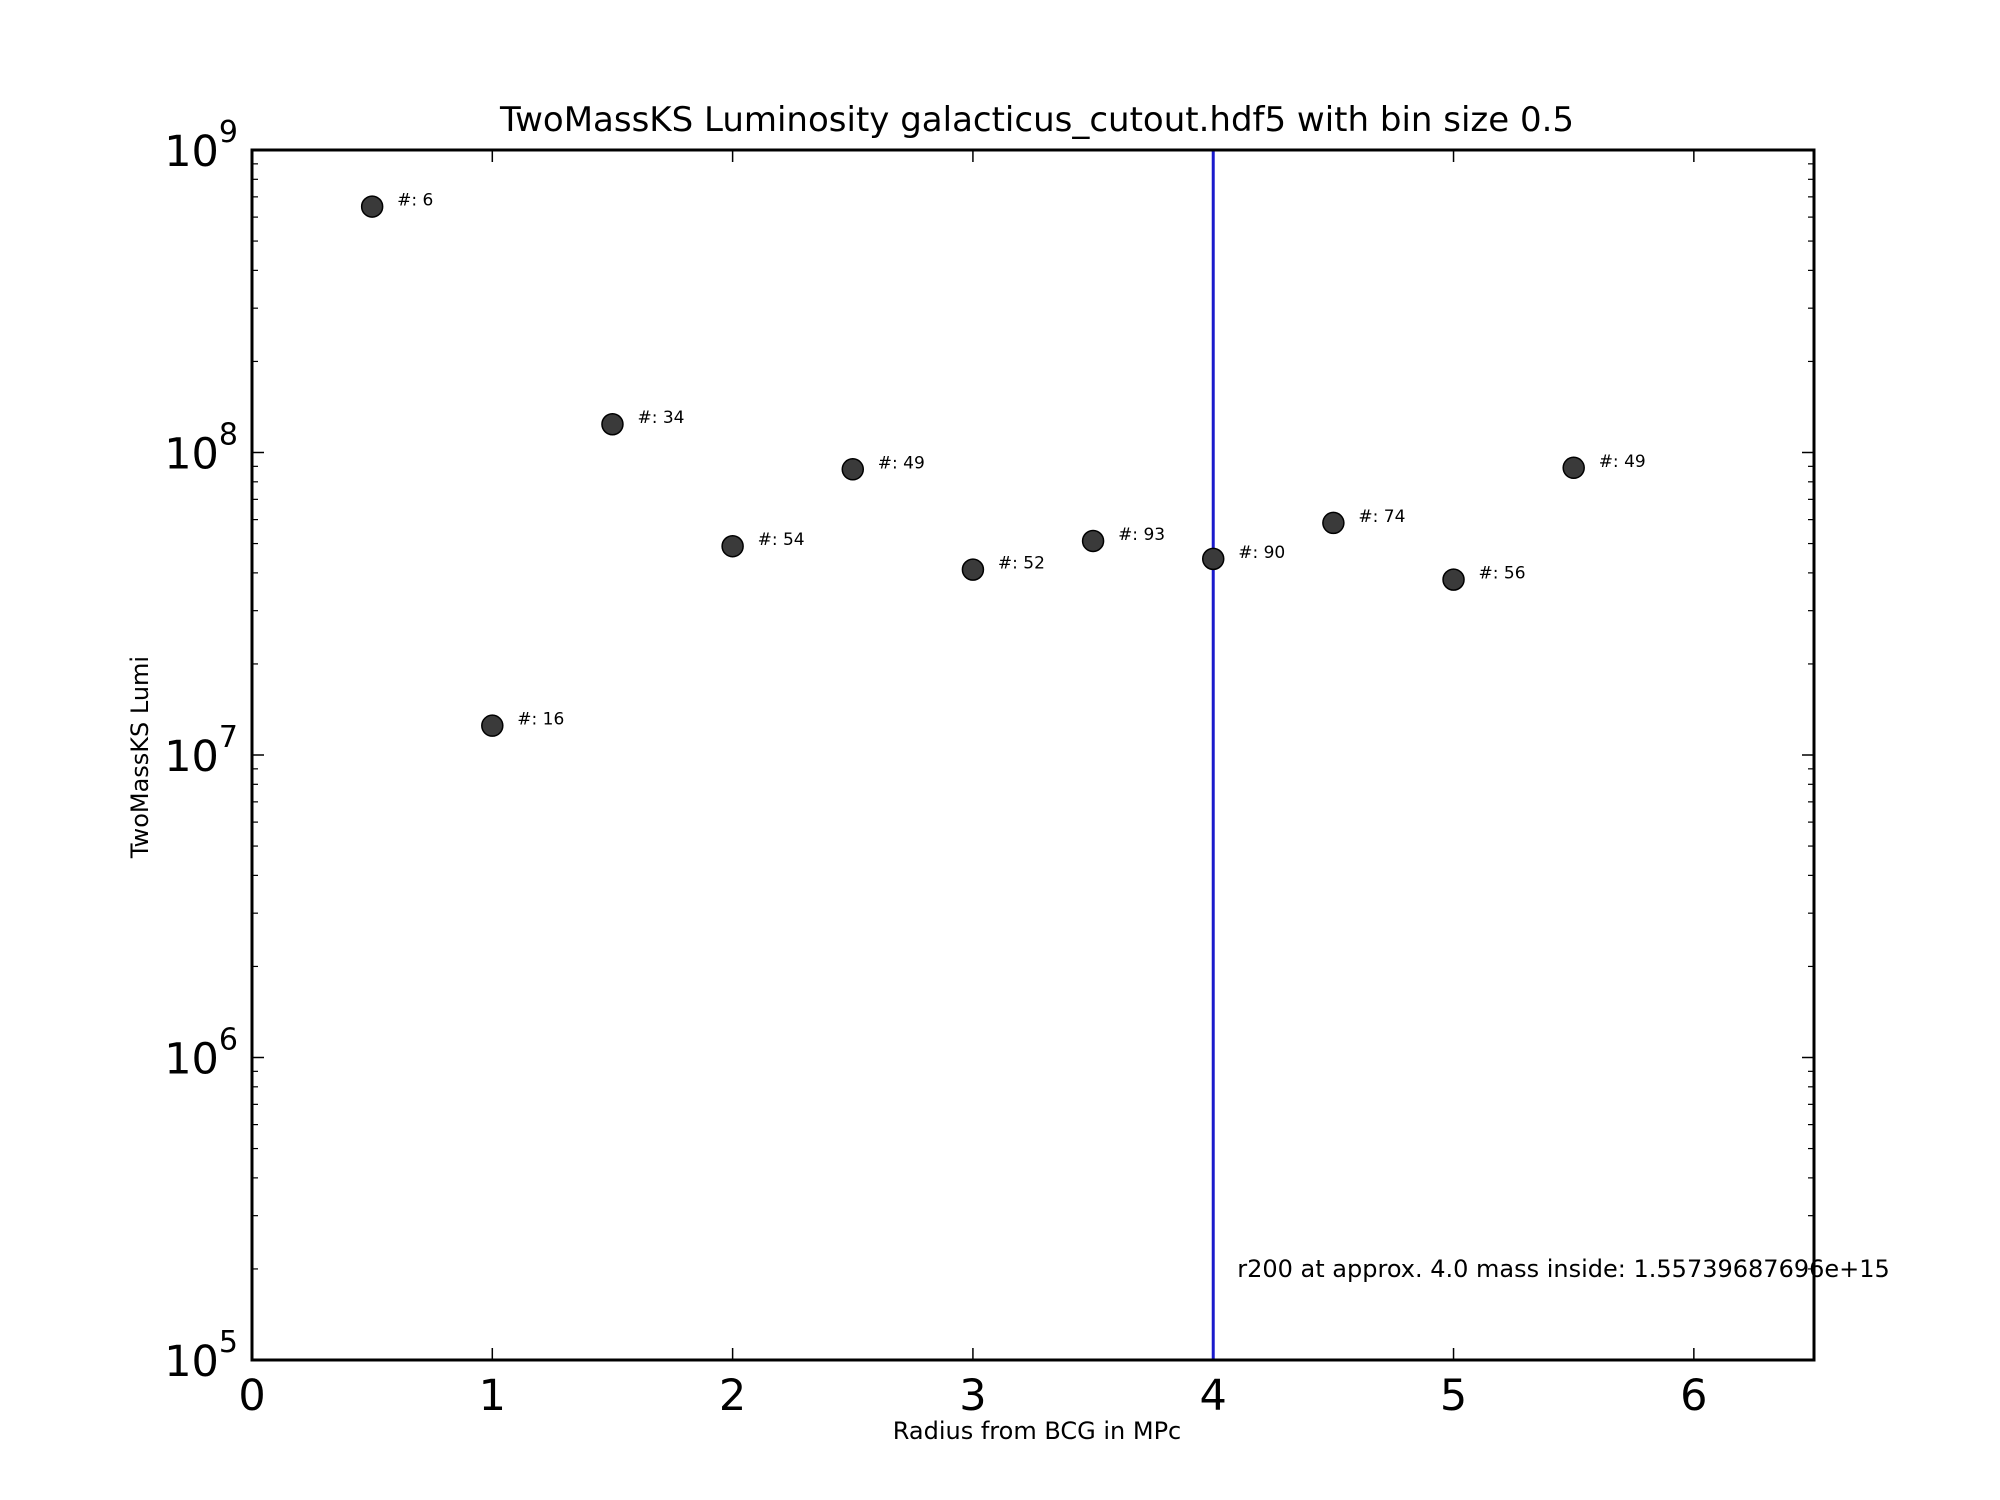  What do you see at coordinates (972, 1396) in the screenshot?
I see `x-tick-label: 3` at bounding box center [972, 1396].